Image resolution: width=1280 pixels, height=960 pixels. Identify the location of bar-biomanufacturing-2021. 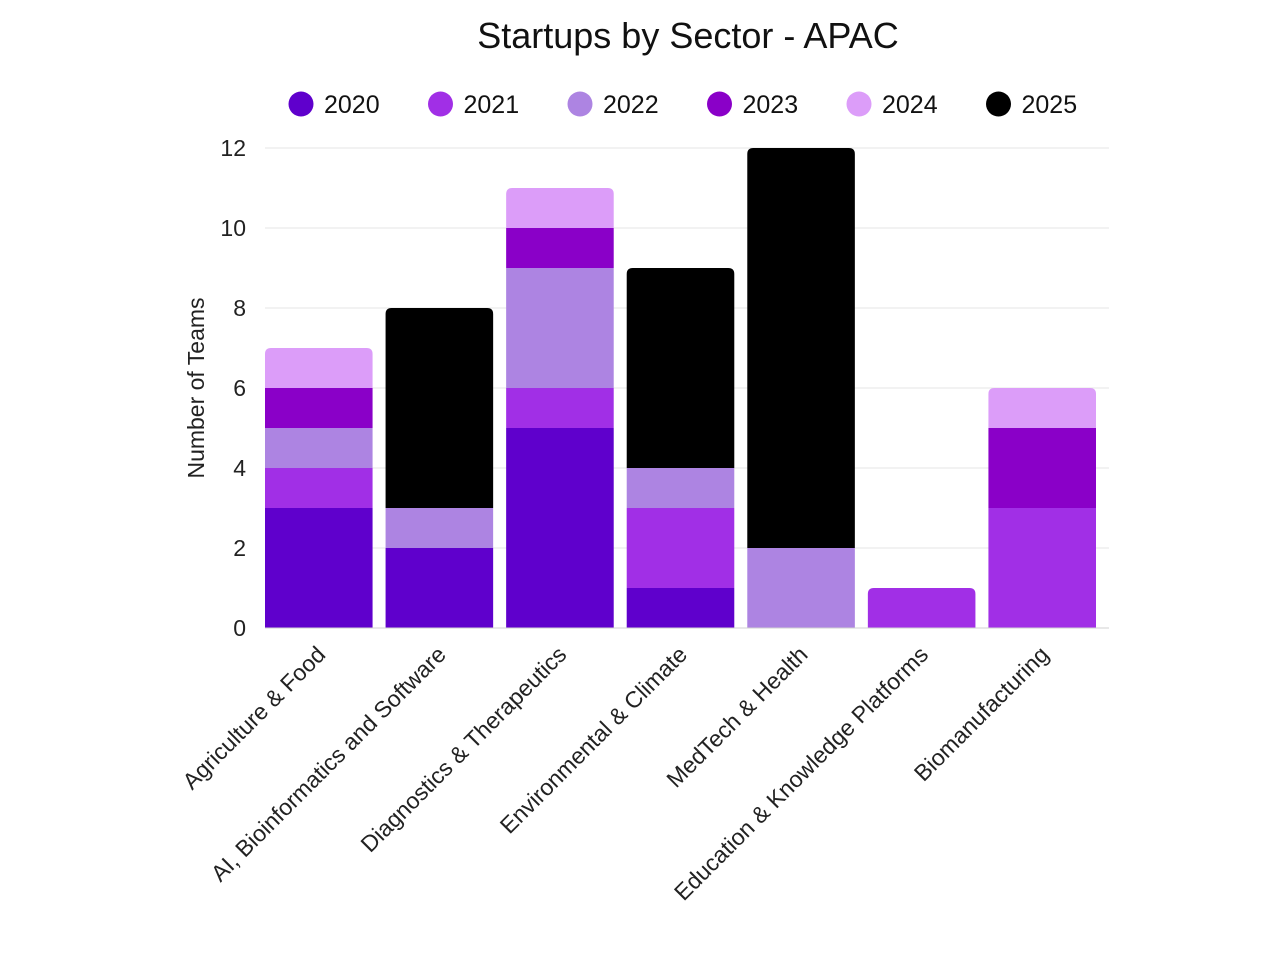
(1042, 568).